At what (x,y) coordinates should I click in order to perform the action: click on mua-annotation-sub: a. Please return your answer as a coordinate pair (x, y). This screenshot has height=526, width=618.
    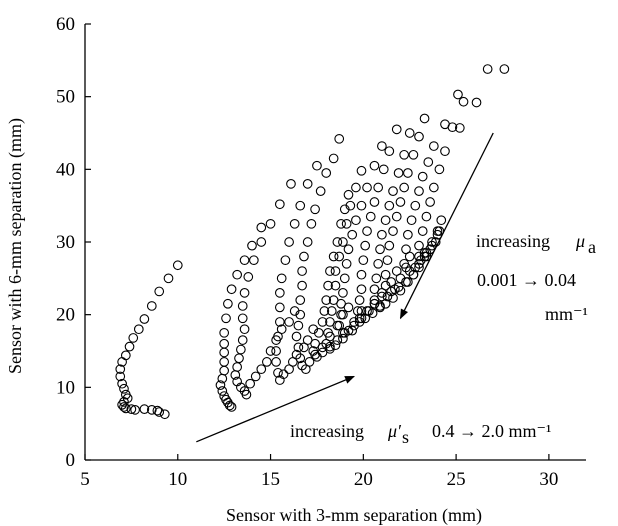
    Looking at the image, I should click on (592, 247).